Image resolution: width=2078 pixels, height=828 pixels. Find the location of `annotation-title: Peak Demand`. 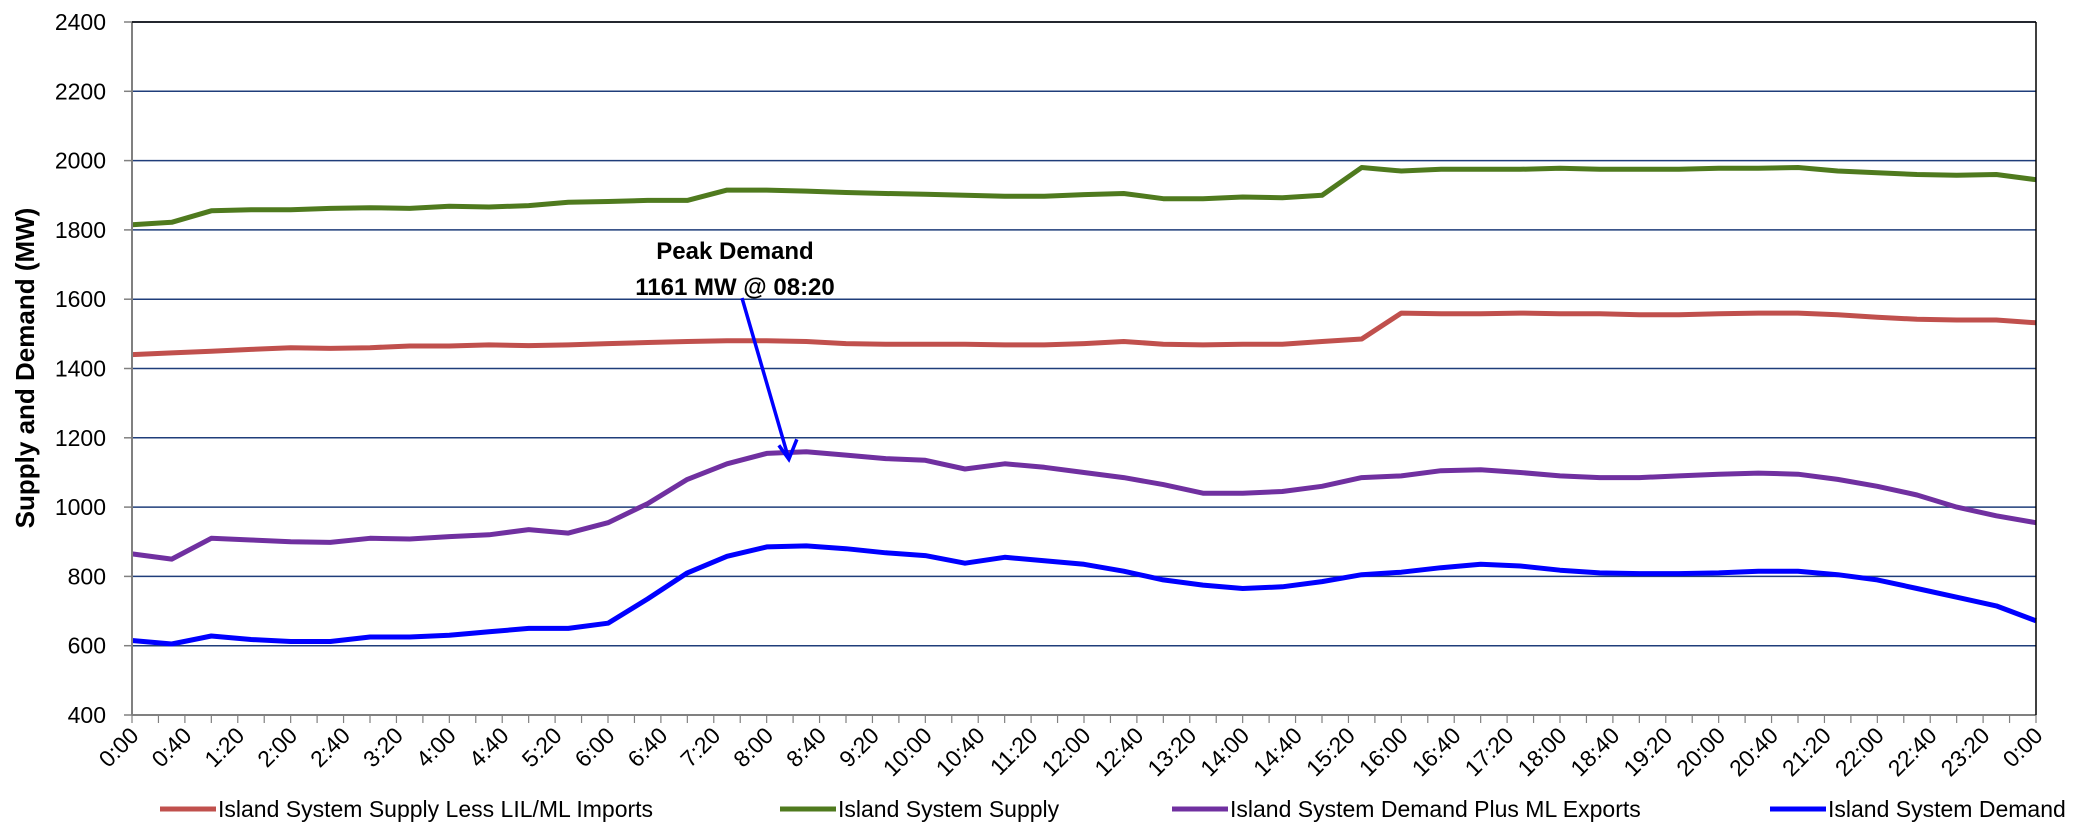

annotation-title: Peak Demand is located at coordinates (734, 251).